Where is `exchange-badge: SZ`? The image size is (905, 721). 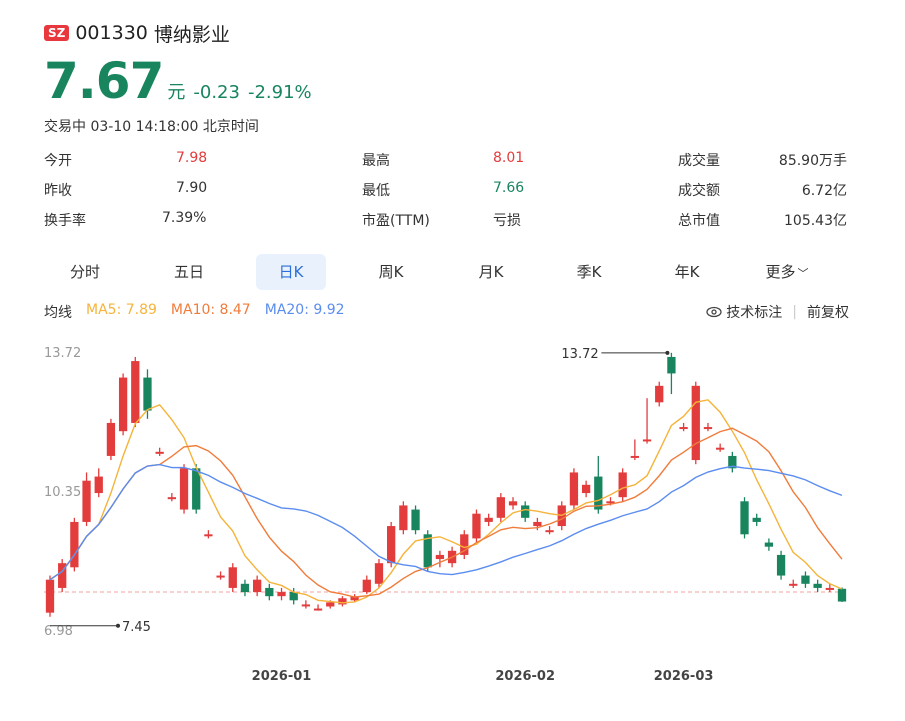
exchange-badge: SZ is located at coordinates (57, 33).